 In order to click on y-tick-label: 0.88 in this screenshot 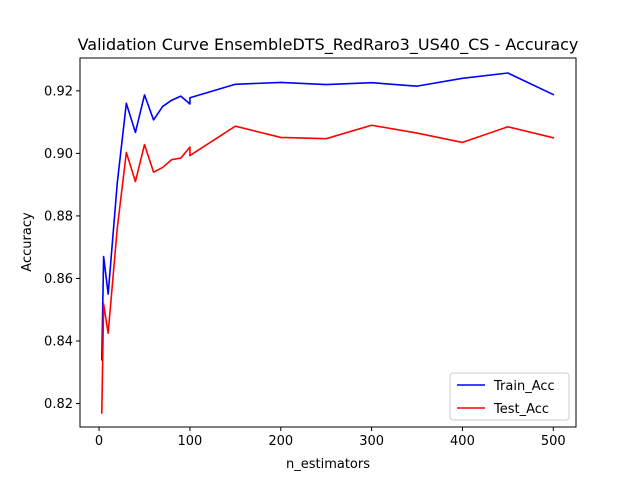, I will do `click(58, 216)`.